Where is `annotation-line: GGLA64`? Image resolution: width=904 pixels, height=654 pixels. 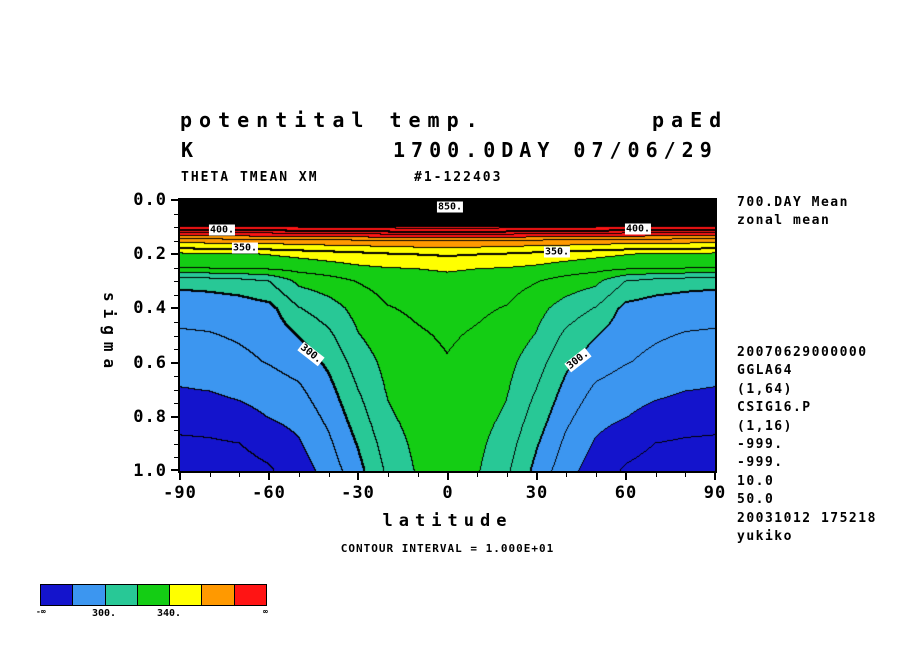 annotation-line: GGLA64 is located at coordinates (765, 371).